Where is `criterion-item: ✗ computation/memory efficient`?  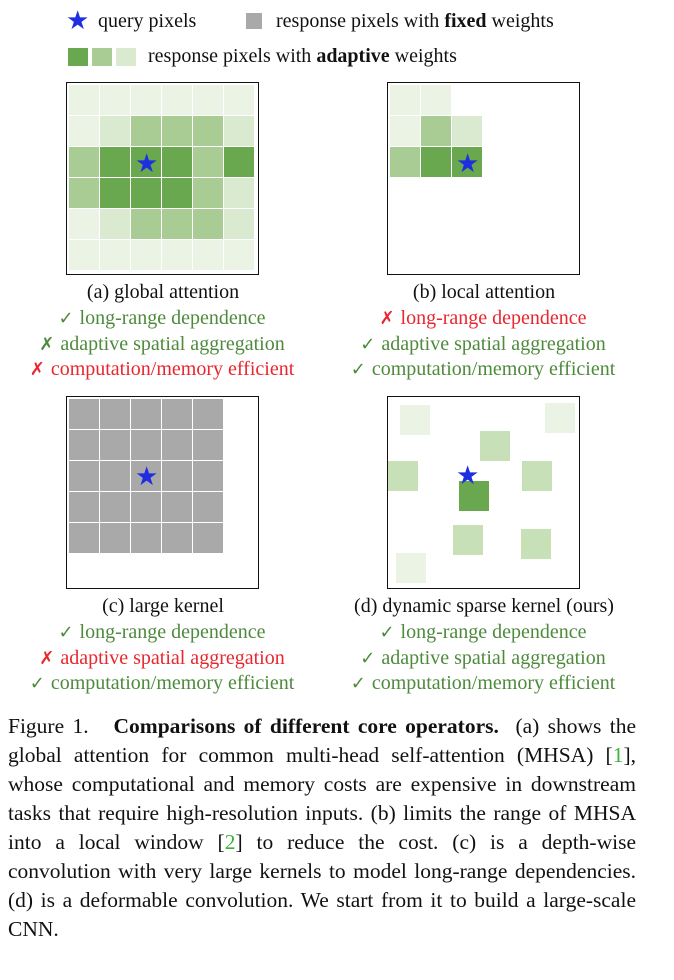
criterion-item: ✗ computation/memory efficient is located at coordinates (162, 369).